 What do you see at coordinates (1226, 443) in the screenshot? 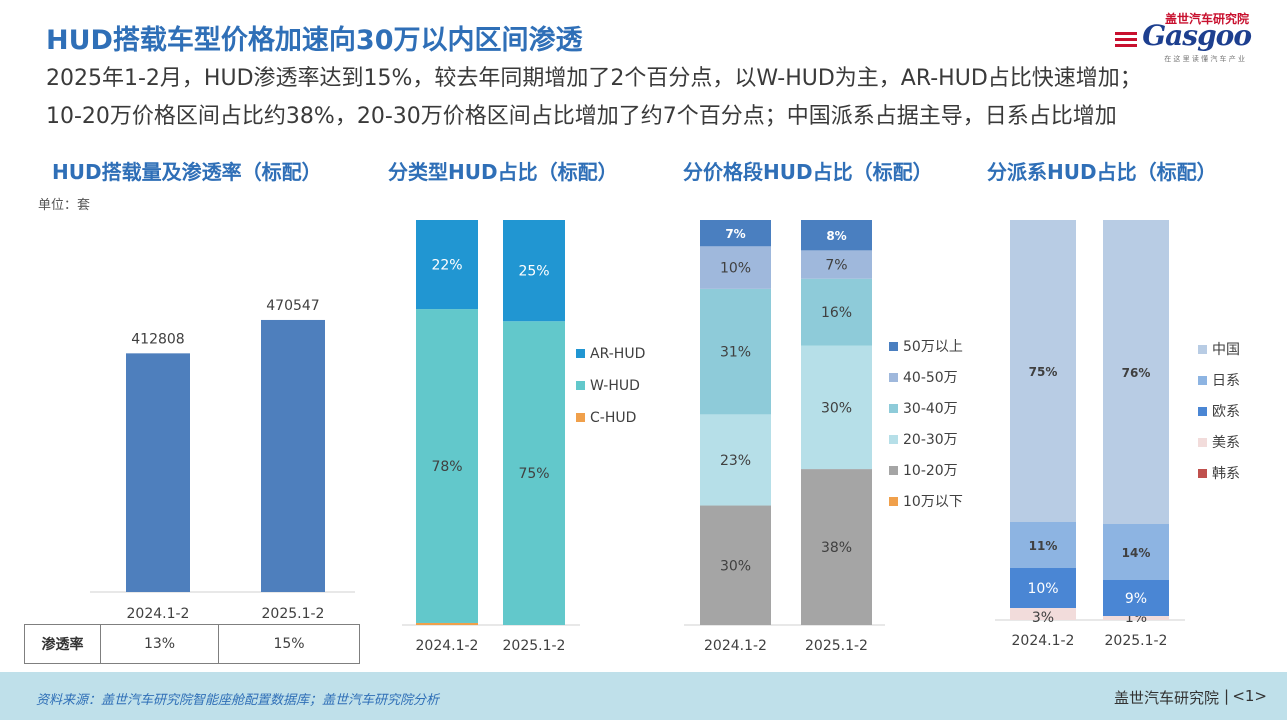
I see `legend-label: 美系` at bounding box center [1226, 443].